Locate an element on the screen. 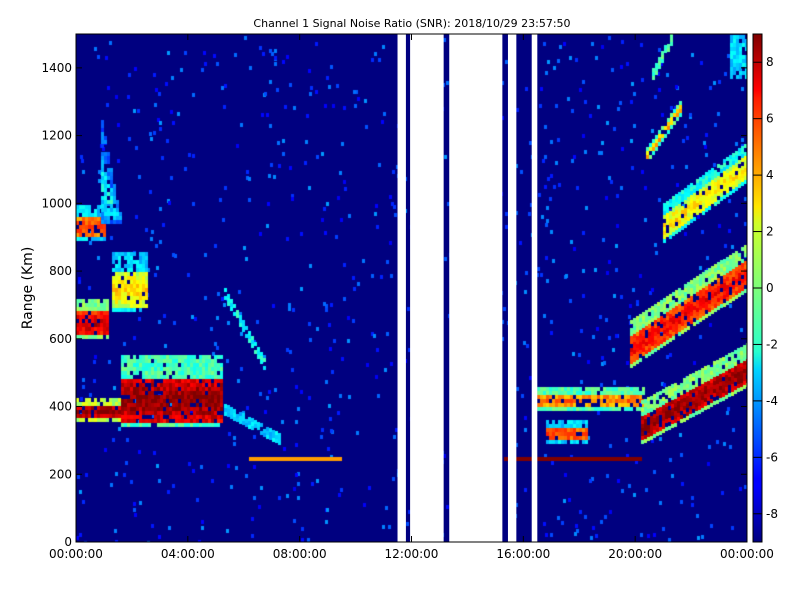 Image resolution: width=800 pixels, height=600 pixels. colorbar-tick-label: 0 is located at coordinates (770, 288).